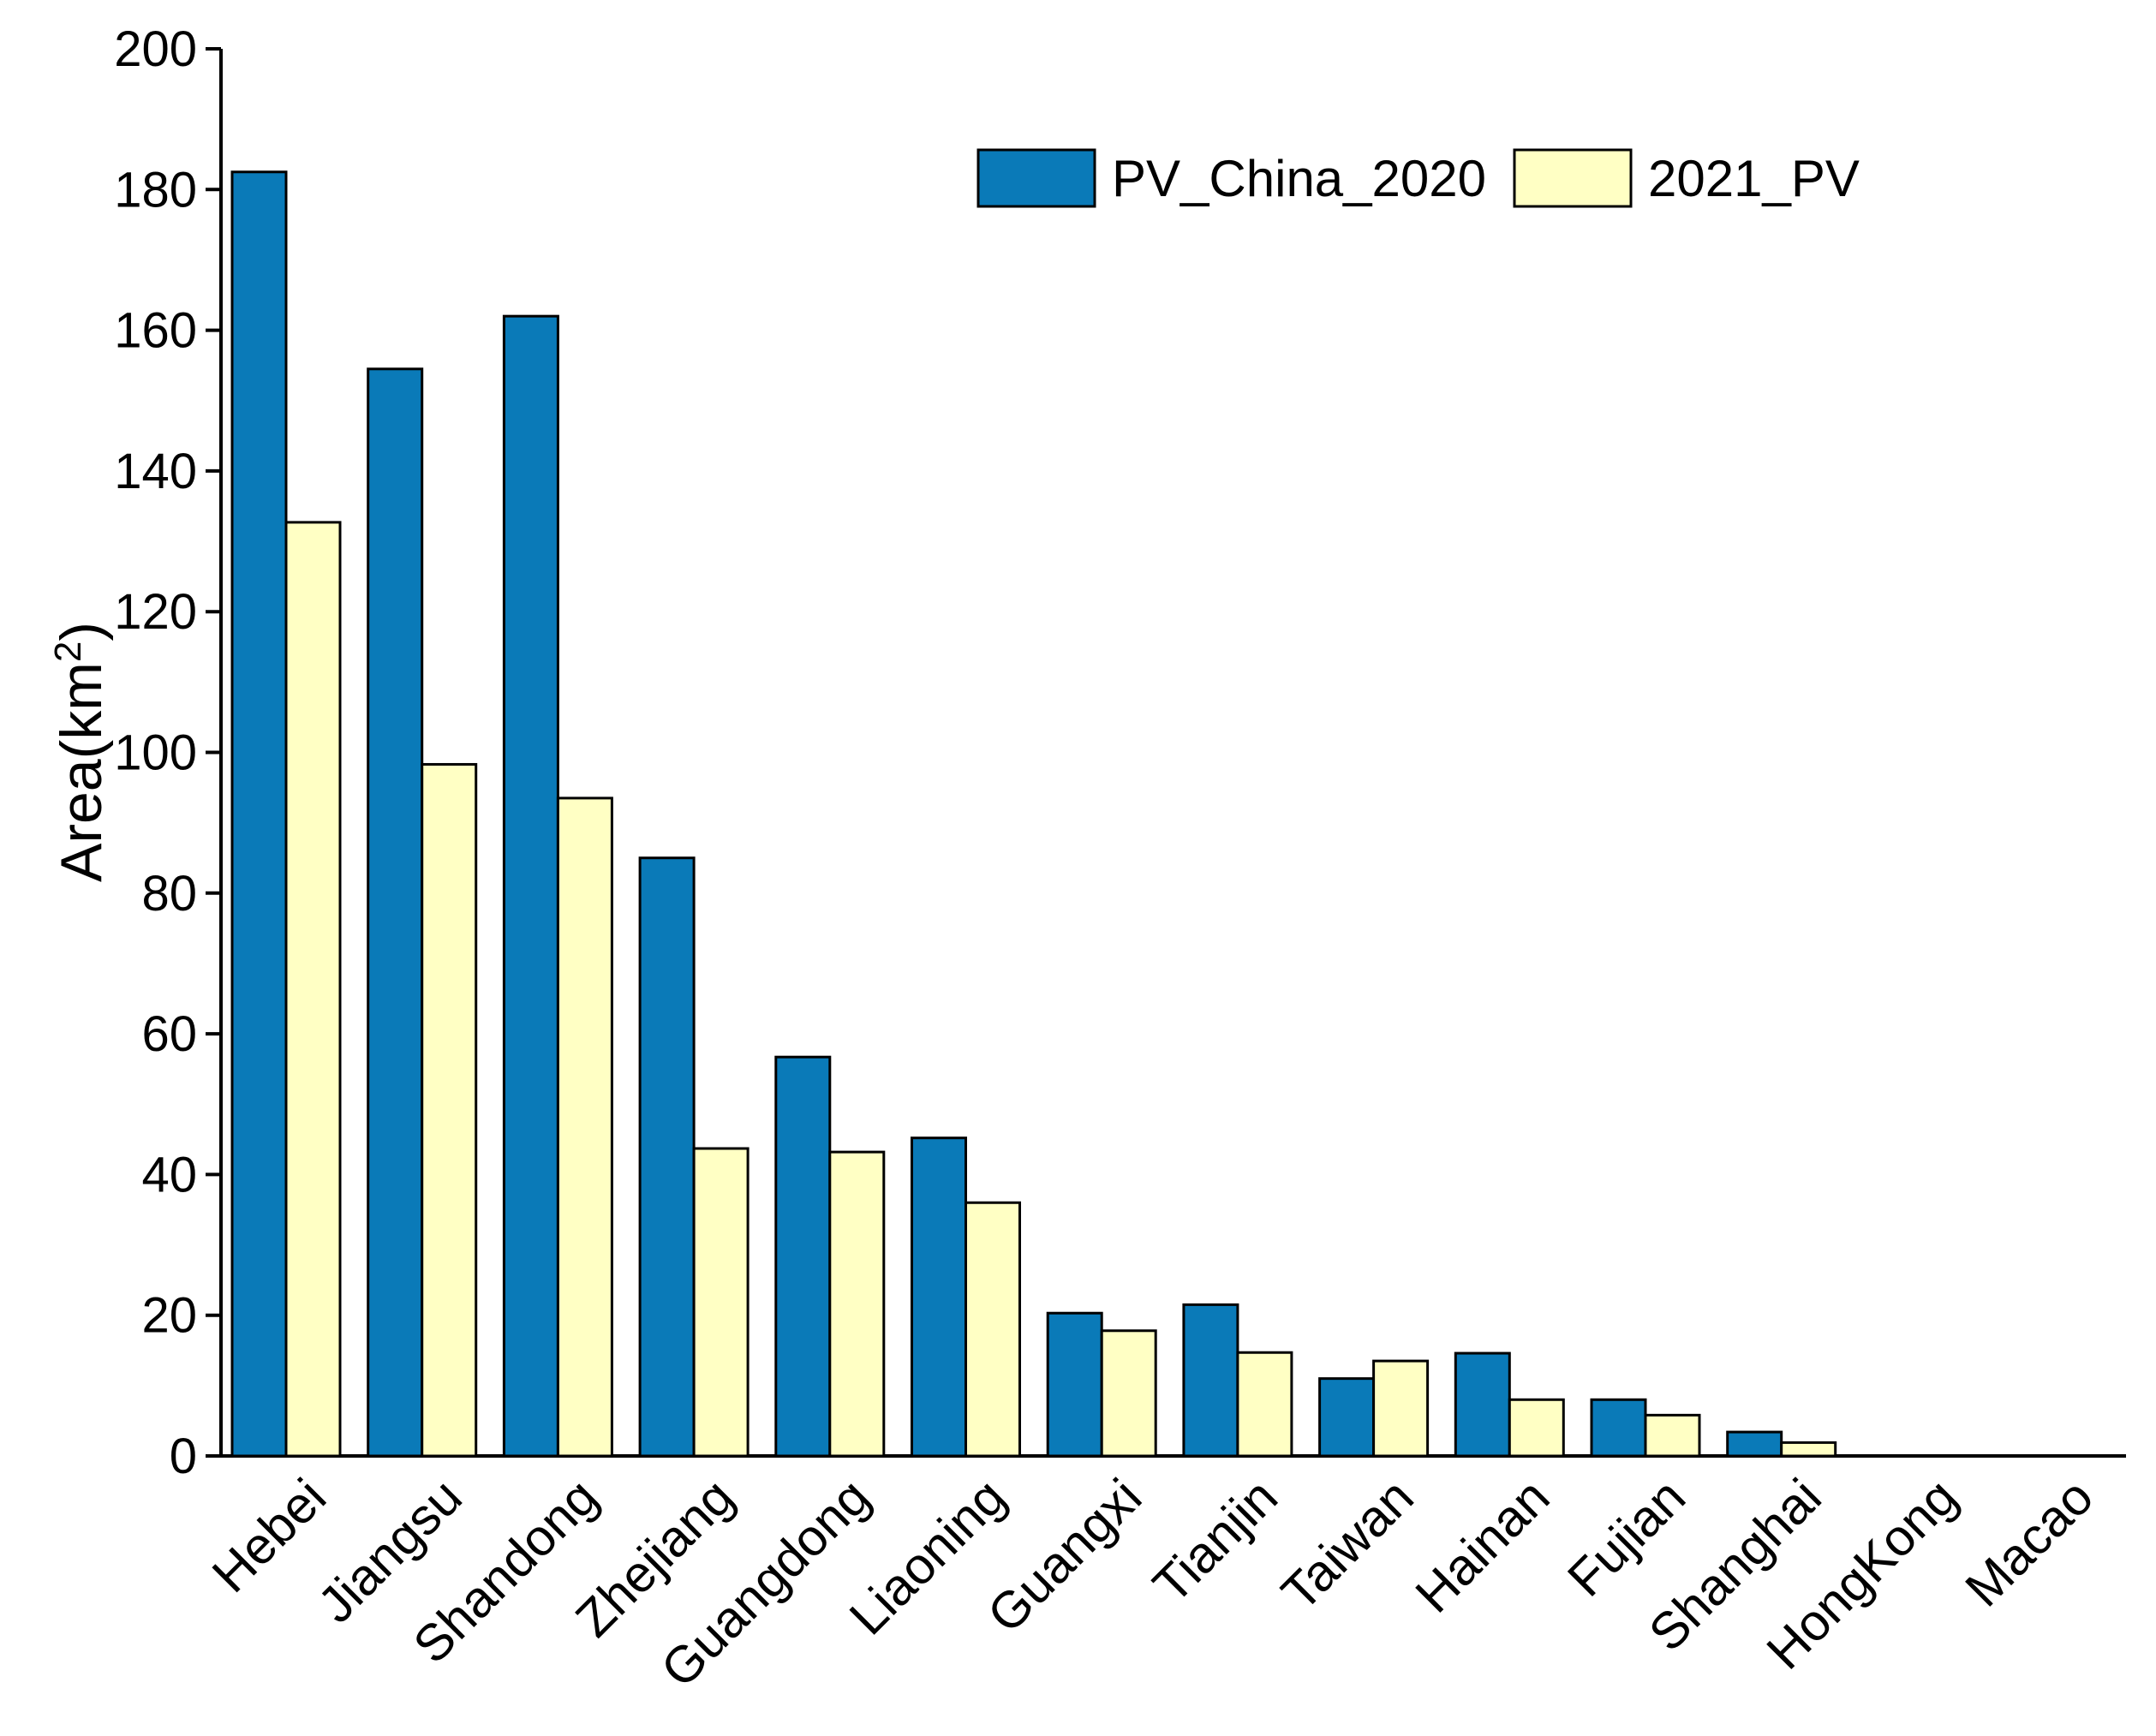  What do you see at coordinates (584, 1127) in the screenshot?
I see `bar-2021-pv-shandong` at bounding box center [584, 1127].